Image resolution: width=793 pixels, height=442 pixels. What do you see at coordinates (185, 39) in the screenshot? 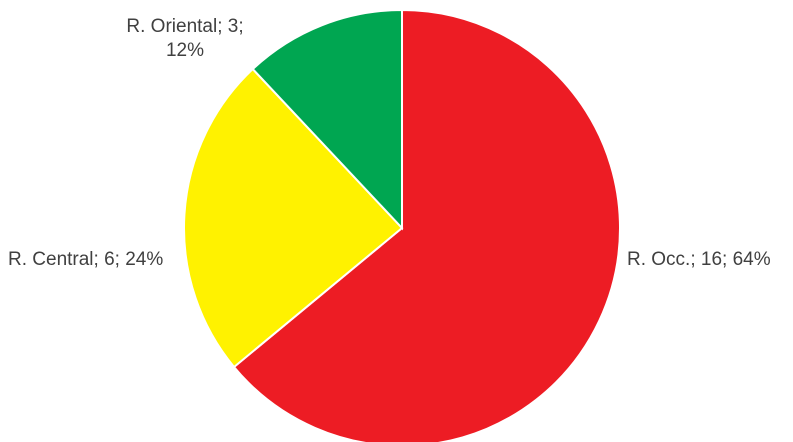
I see `label-r-oriental: R. Oriental; 3; 12%` at bounding box center [185, 39].